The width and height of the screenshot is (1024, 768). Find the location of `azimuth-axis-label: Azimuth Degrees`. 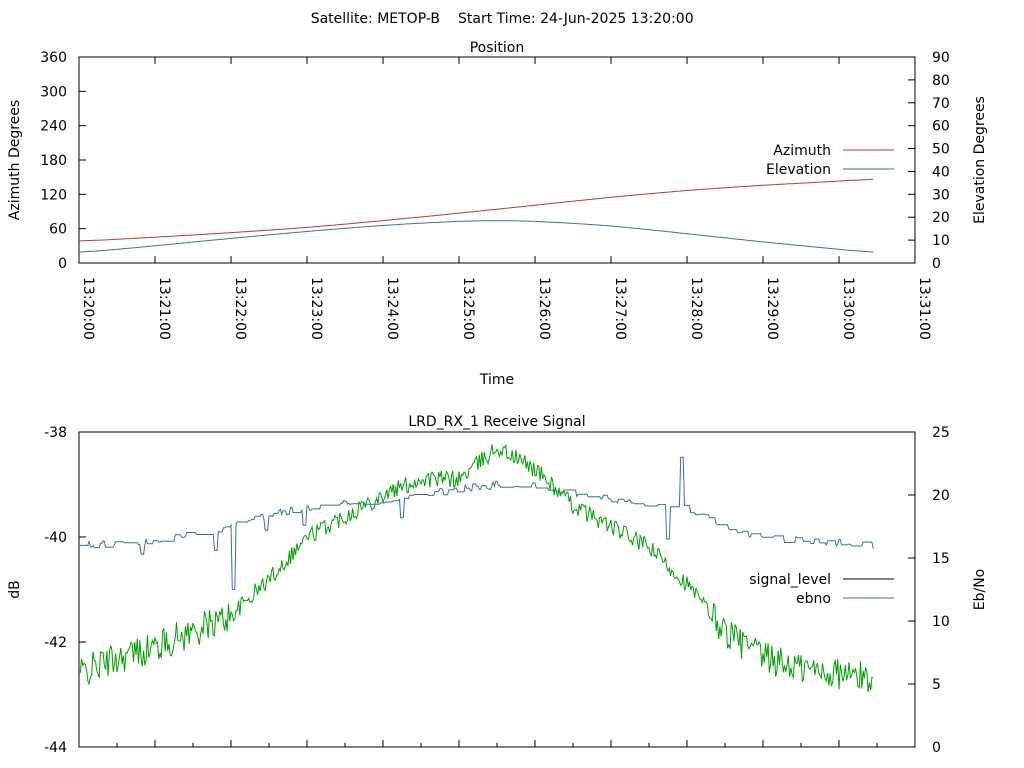

azimuth-axis-label: Azimuth Degrees is located at coordinates (15, 160).